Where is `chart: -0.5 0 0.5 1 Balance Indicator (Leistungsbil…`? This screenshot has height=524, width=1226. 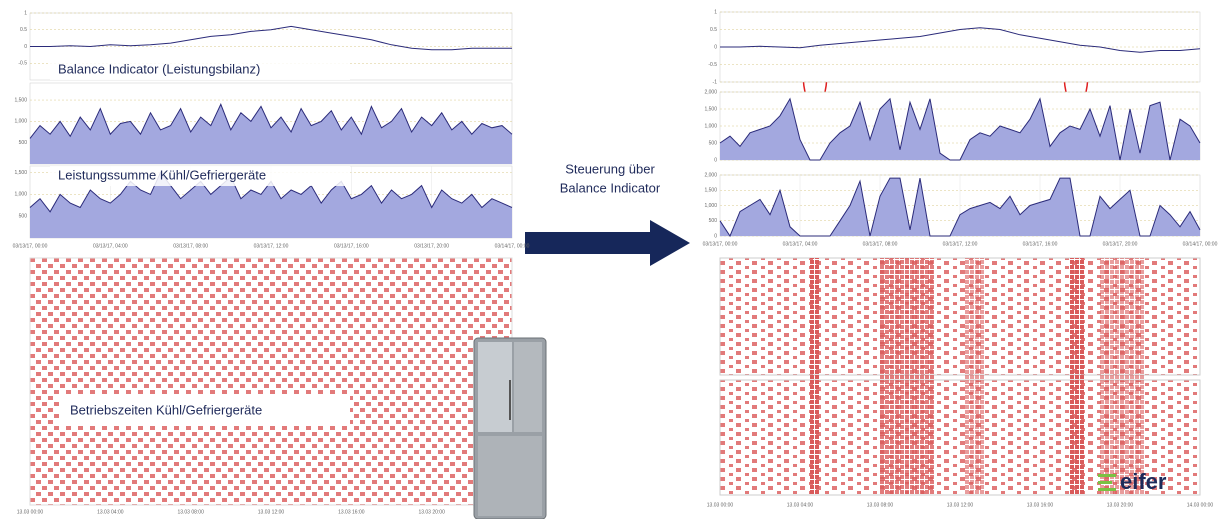 chart: -0.5 0 0.5 1 Balance Indicator (Leistungsbil… is located at coordinates (265, 45).